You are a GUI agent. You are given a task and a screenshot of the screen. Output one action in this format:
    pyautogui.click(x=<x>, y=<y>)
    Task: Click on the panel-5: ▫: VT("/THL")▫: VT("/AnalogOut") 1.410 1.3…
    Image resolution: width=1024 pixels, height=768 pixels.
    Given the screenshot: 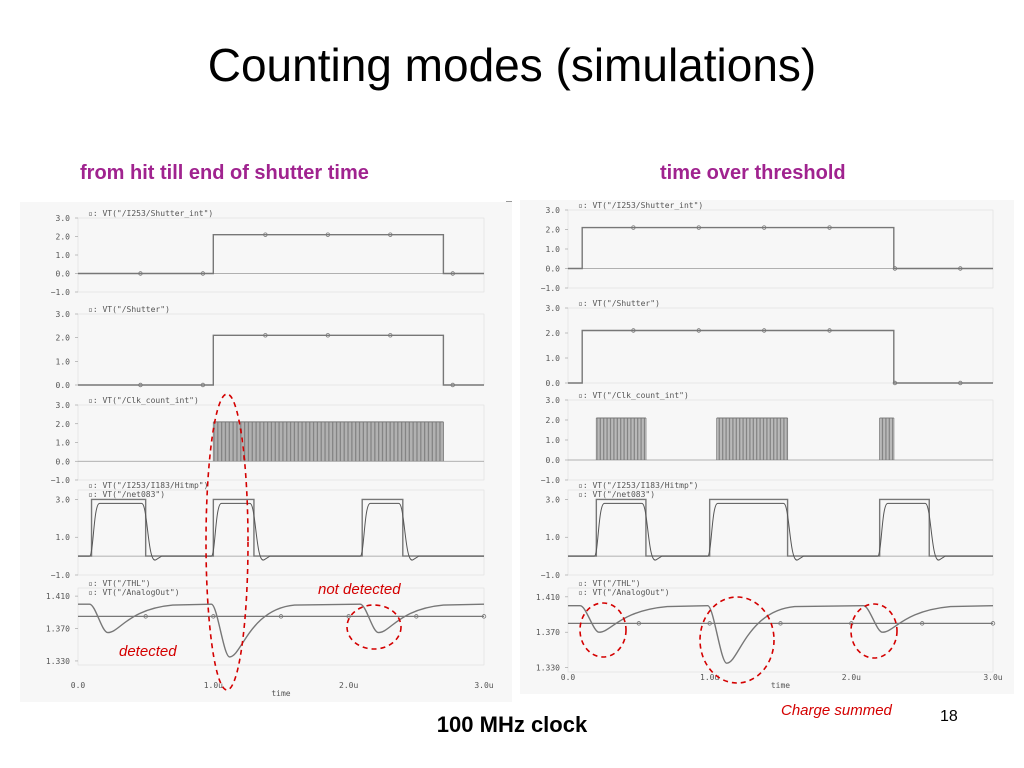 What is the action you would take?
    pyautogui.click(x=266, y=622)
    